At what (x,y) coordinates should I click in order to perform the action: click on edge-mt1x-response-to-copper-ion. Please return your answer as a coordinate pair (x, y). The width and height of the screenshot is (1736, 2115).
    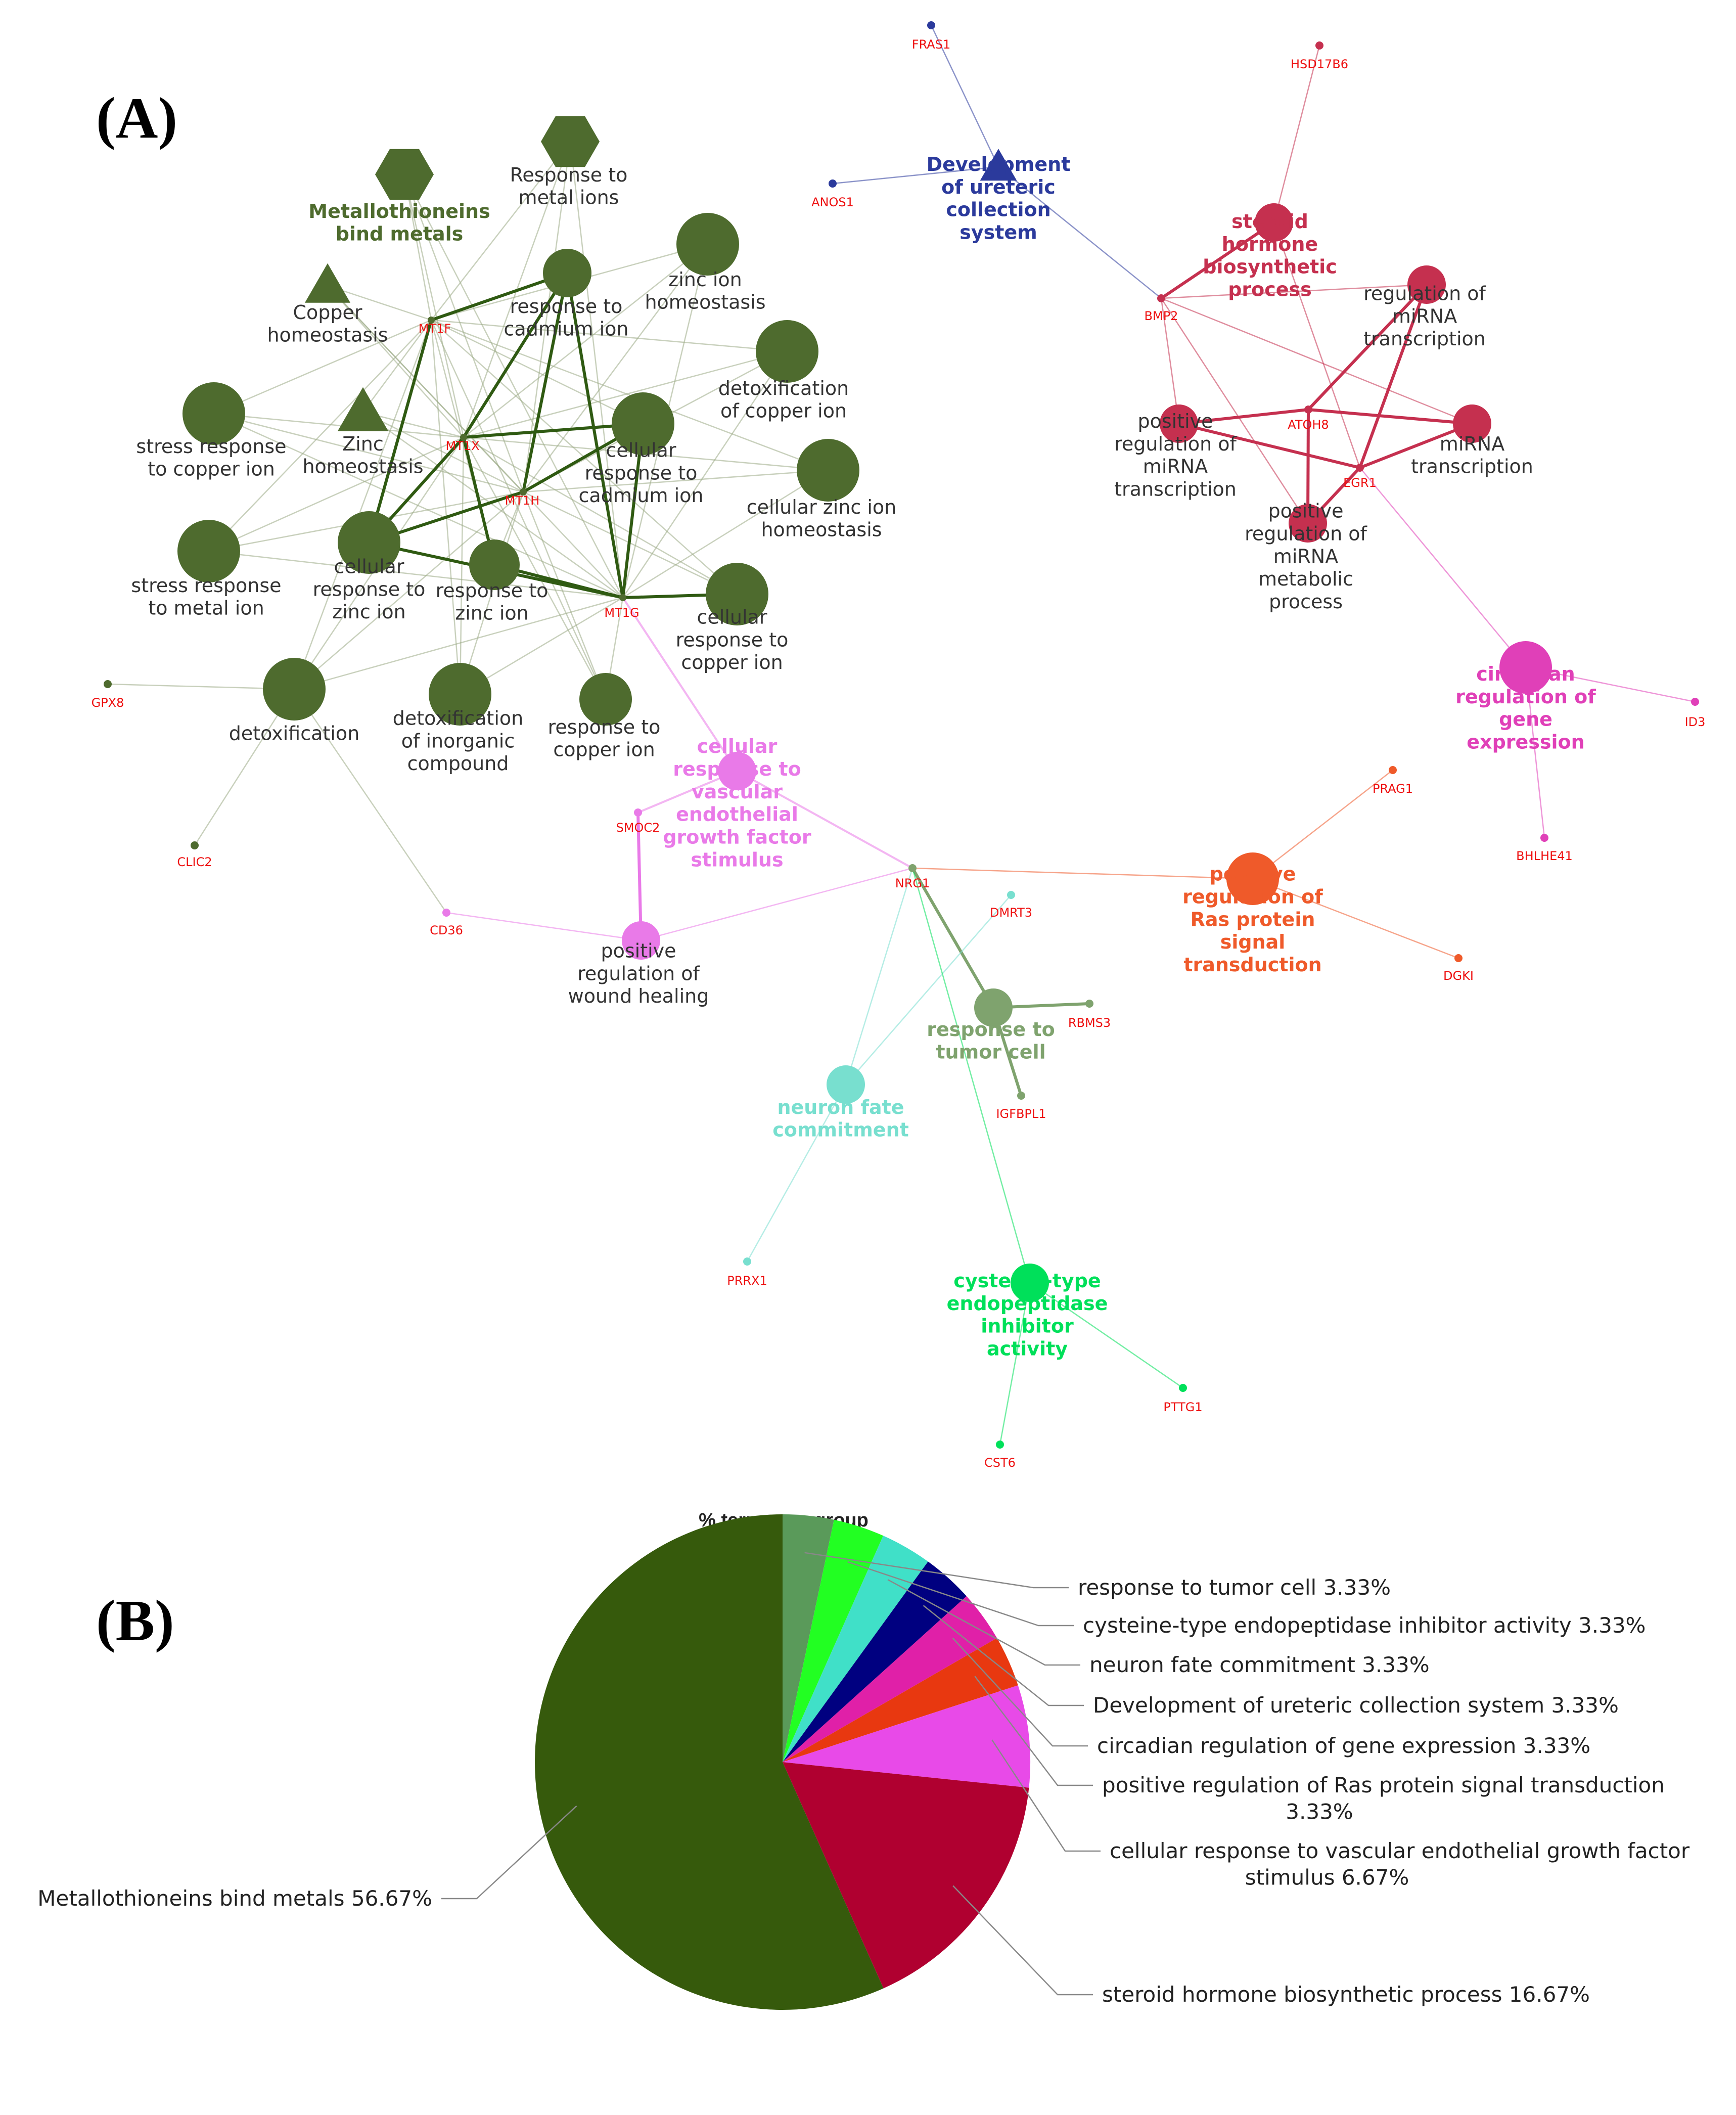
    Looking at the image, I should click on (535, 569).